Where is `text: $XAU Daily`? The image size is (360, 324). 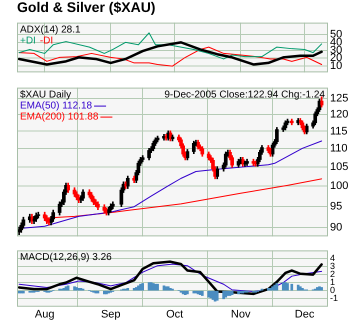 text: $XAU Daily is located at coordinates (46, 94).